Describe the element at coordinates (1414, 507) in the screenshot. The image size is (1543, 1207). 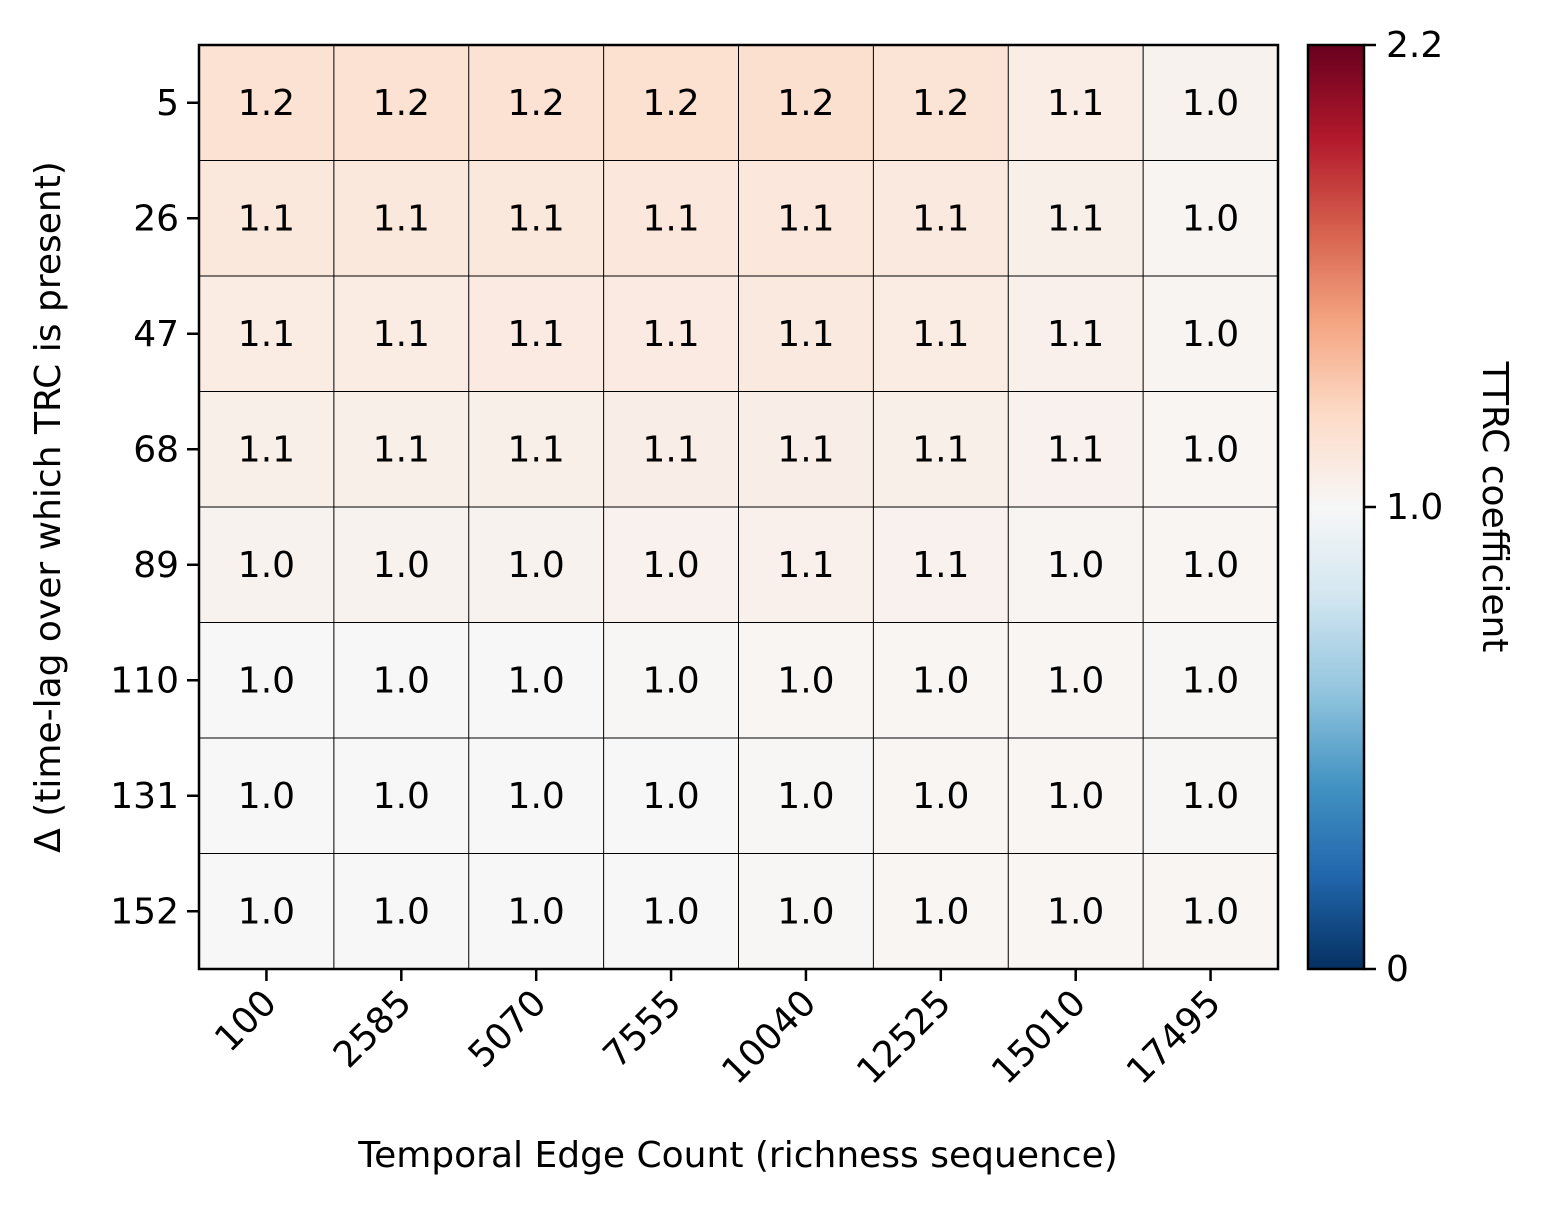
I see `colorbar-tick-label: 1.0` at that location.